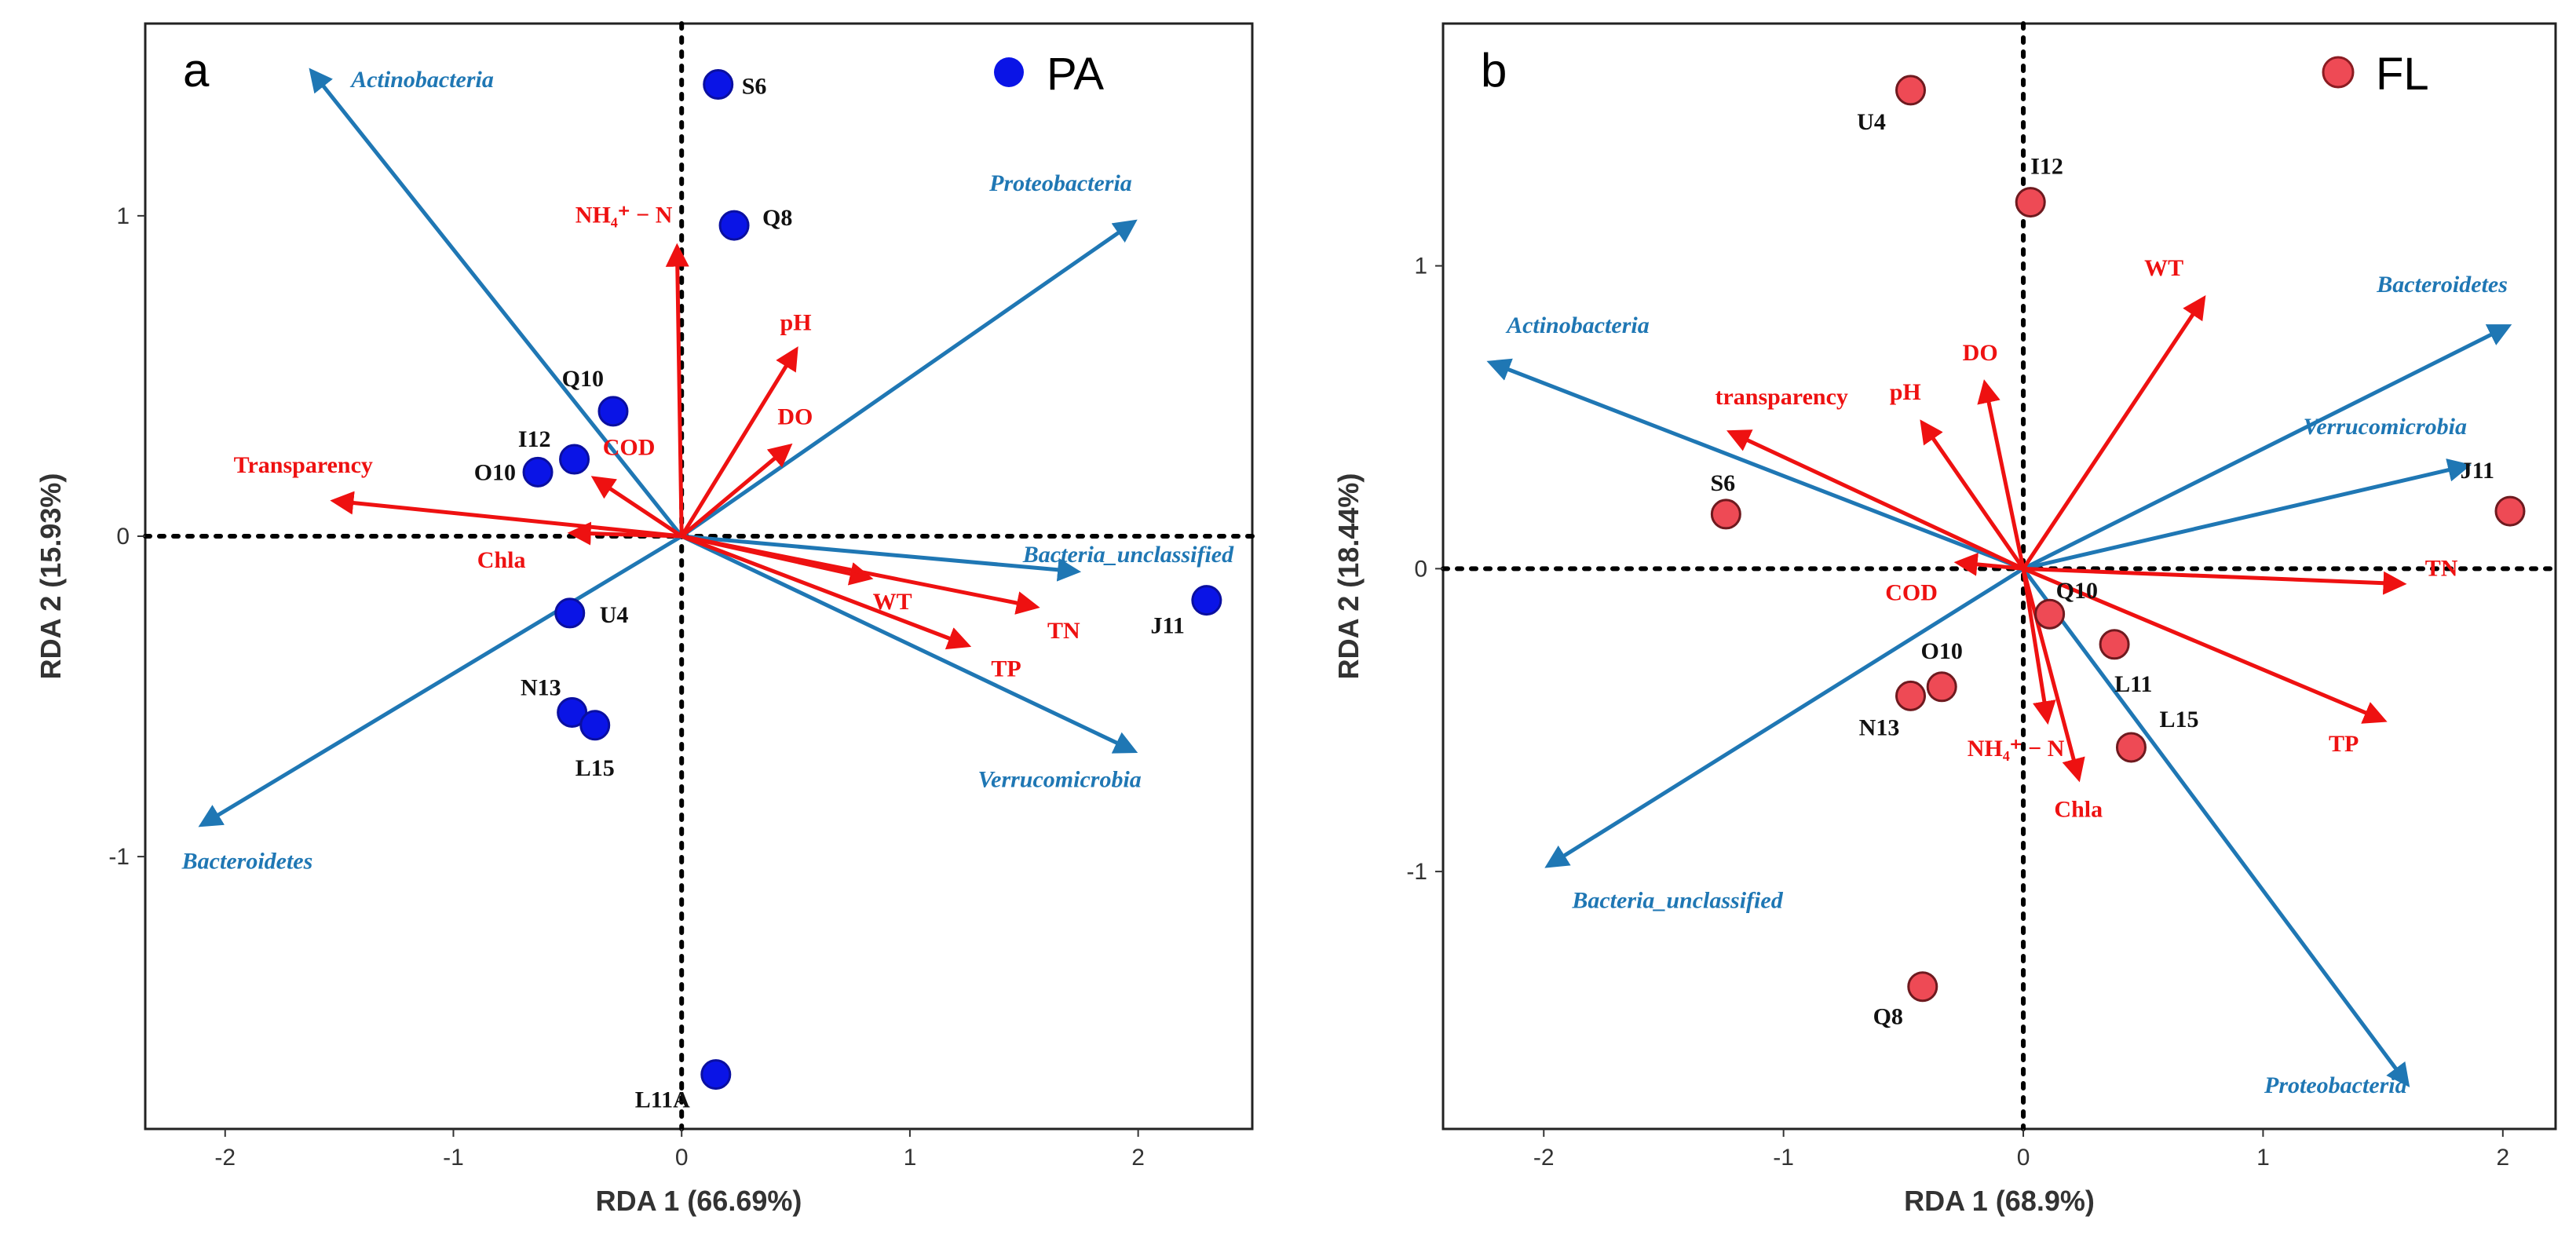 The image size is (2576, 1242). Describe the element at coordinates (1784, 1158) in the screenshot. I see `x-tick-label: -1` at that location.